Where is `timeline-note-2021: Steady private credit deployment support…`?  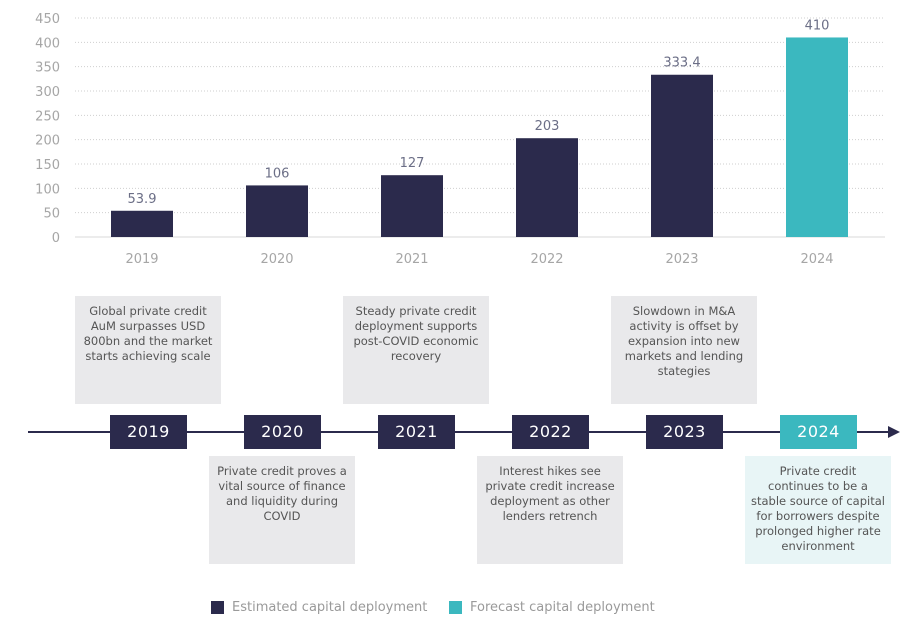 timeline-note-2021: Steady private credit deployment support… is located at coordinates (416, 350).